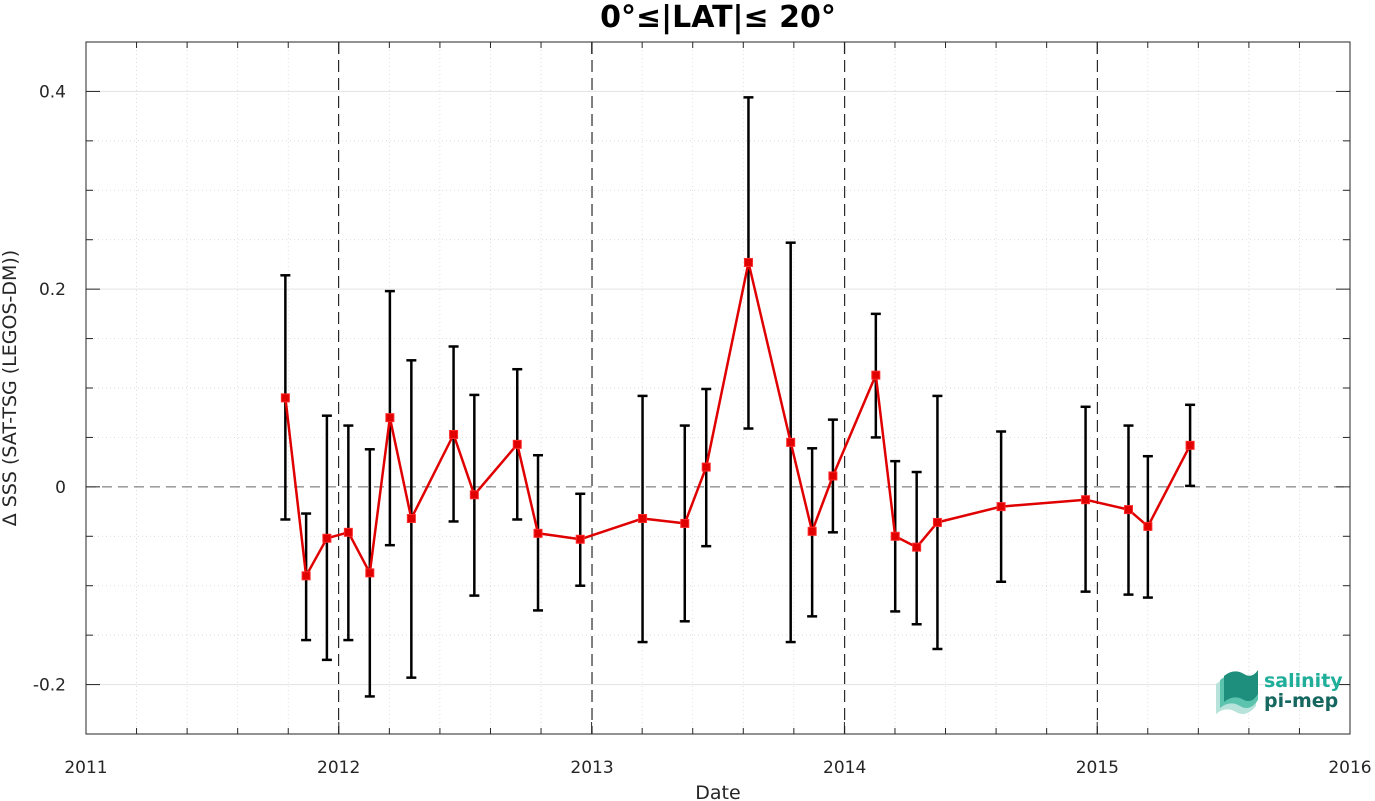 The height and width of the screenshot is (801, 1375). I want to click on x-tick-label: 2013, so click(591, 768).